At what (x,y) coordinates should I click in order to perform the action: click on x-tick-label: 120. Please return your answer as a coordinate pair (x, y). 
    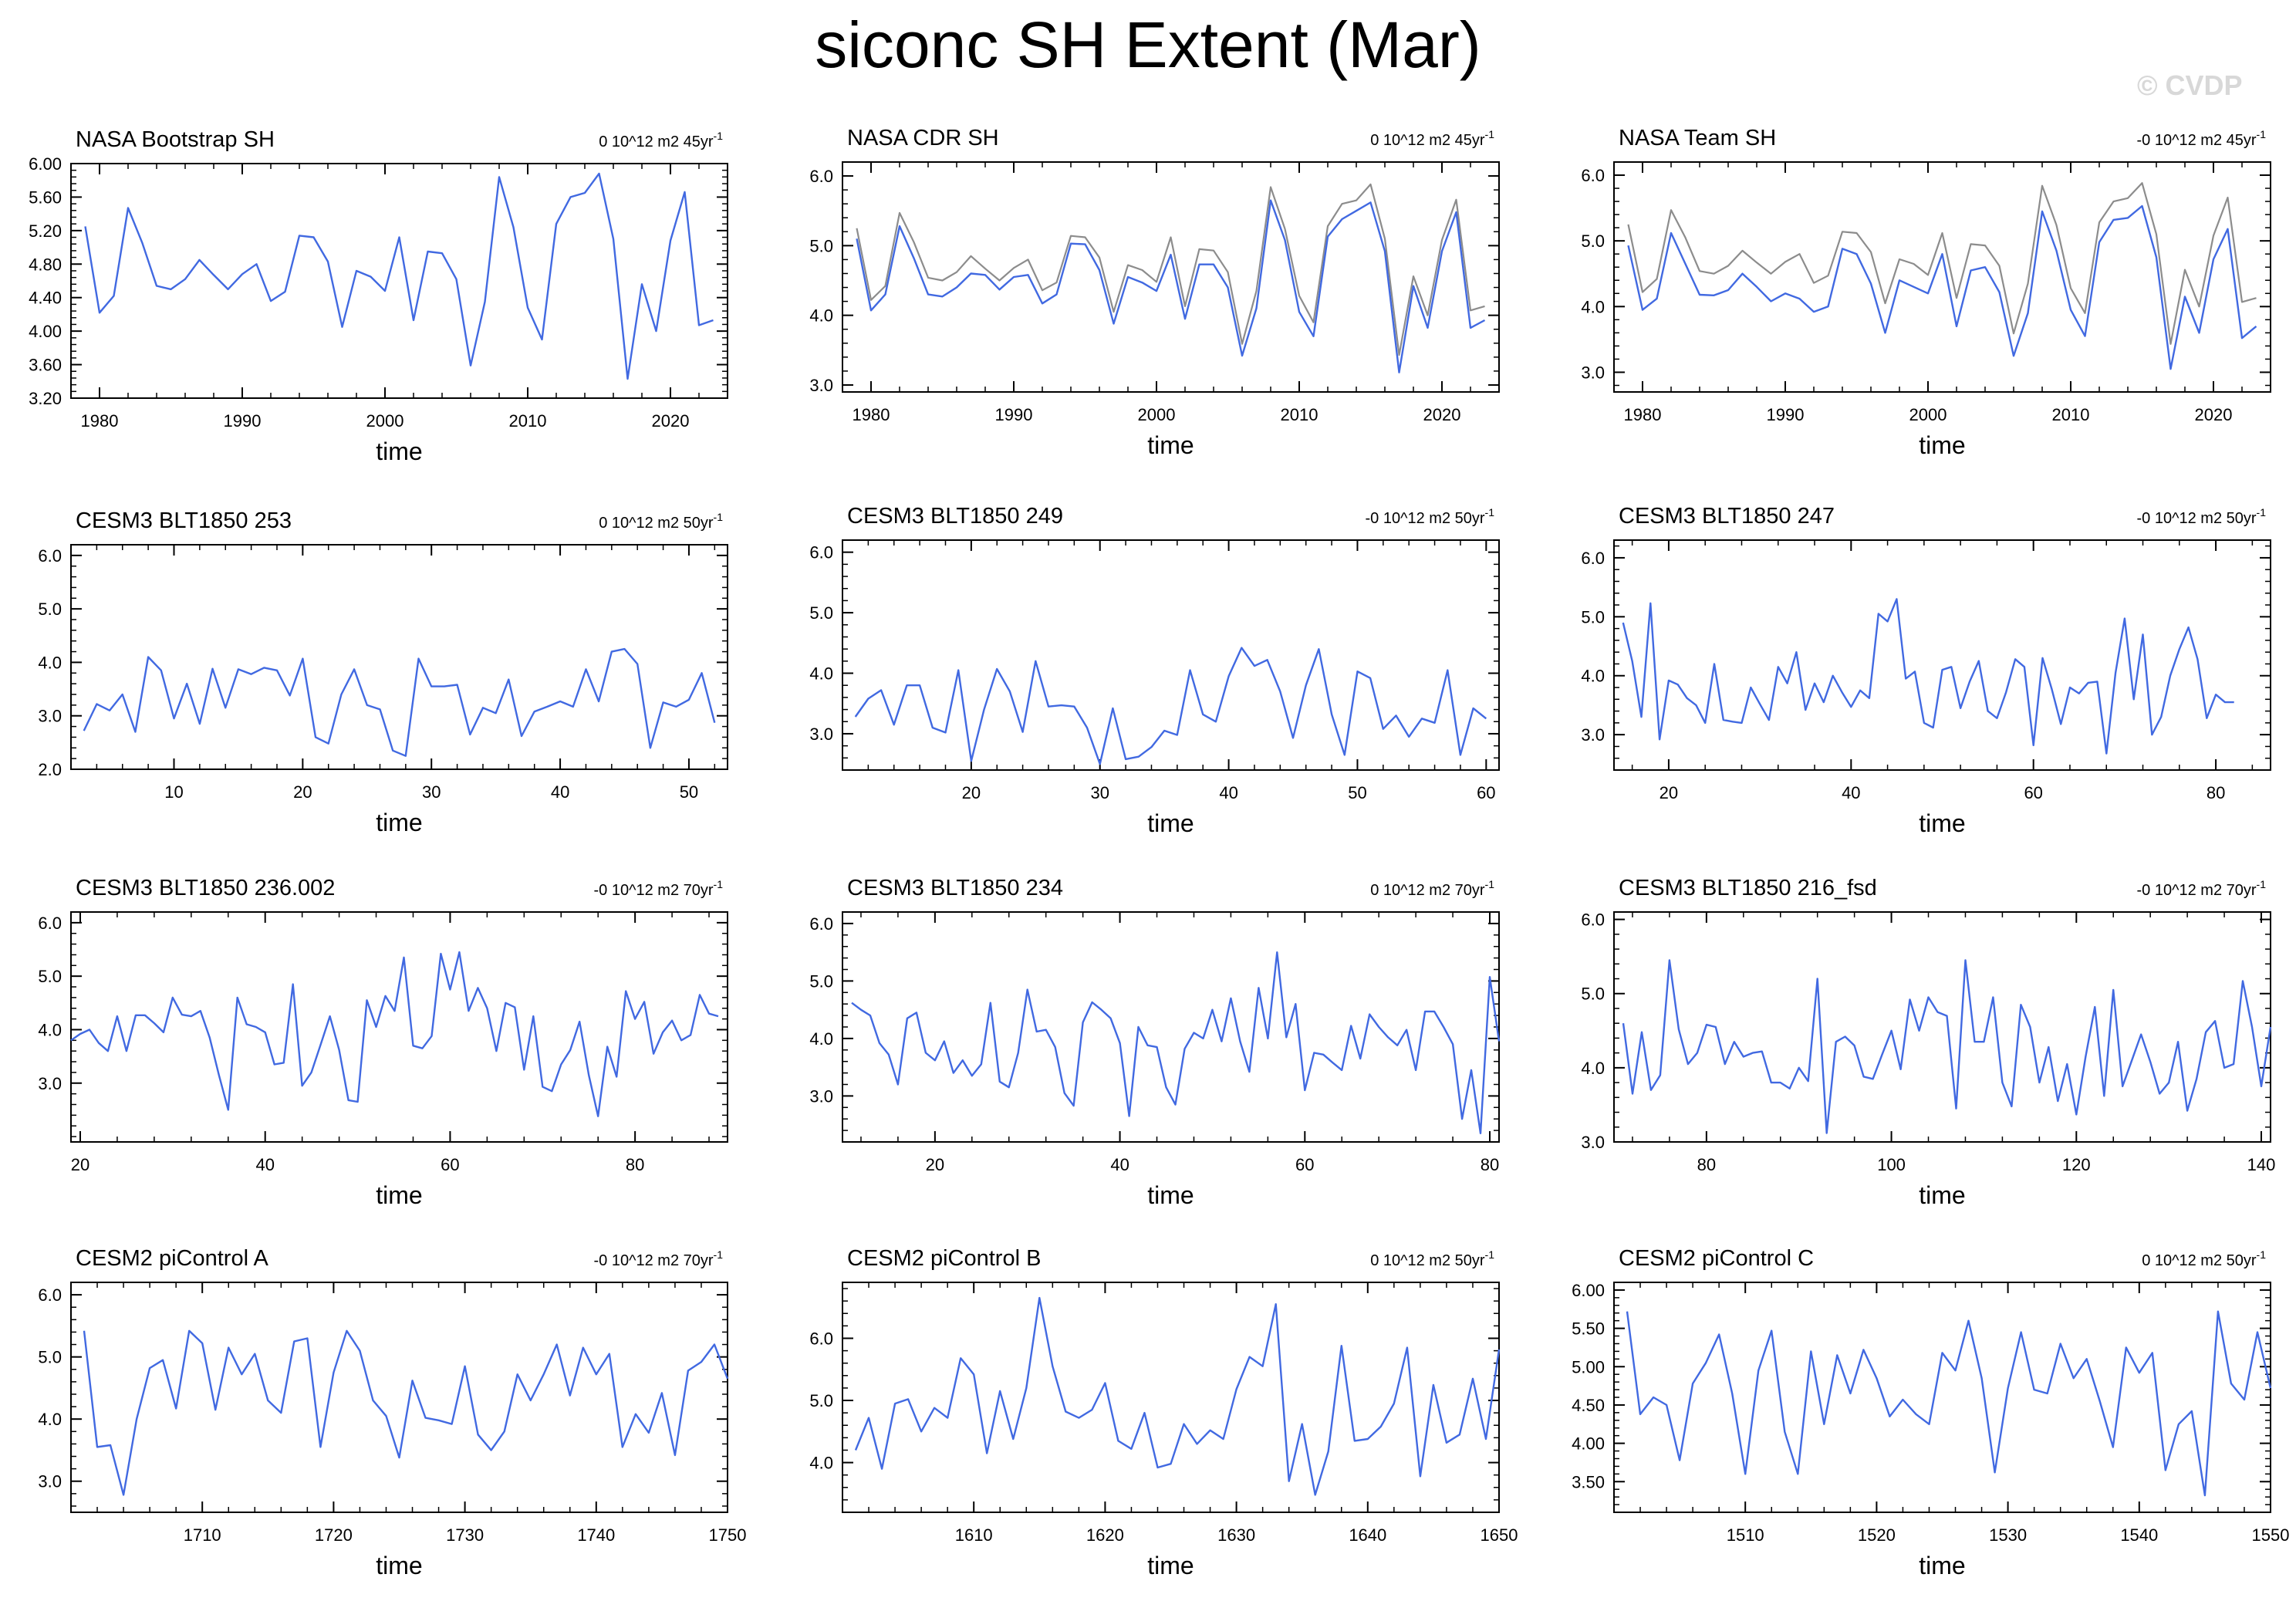
    Looking at the image, I should click on (2076, 1164).